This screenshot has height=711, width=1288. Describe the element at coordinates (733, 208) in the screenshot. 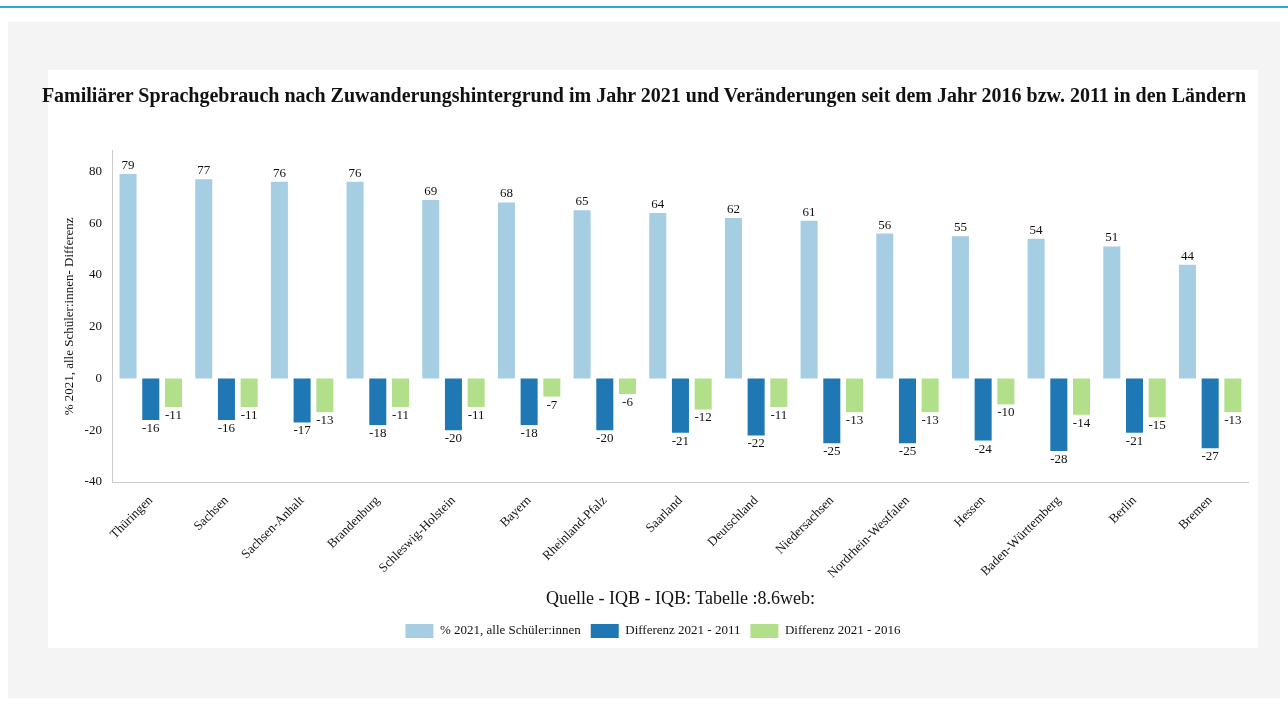

I see `data-label: 62` at that location.